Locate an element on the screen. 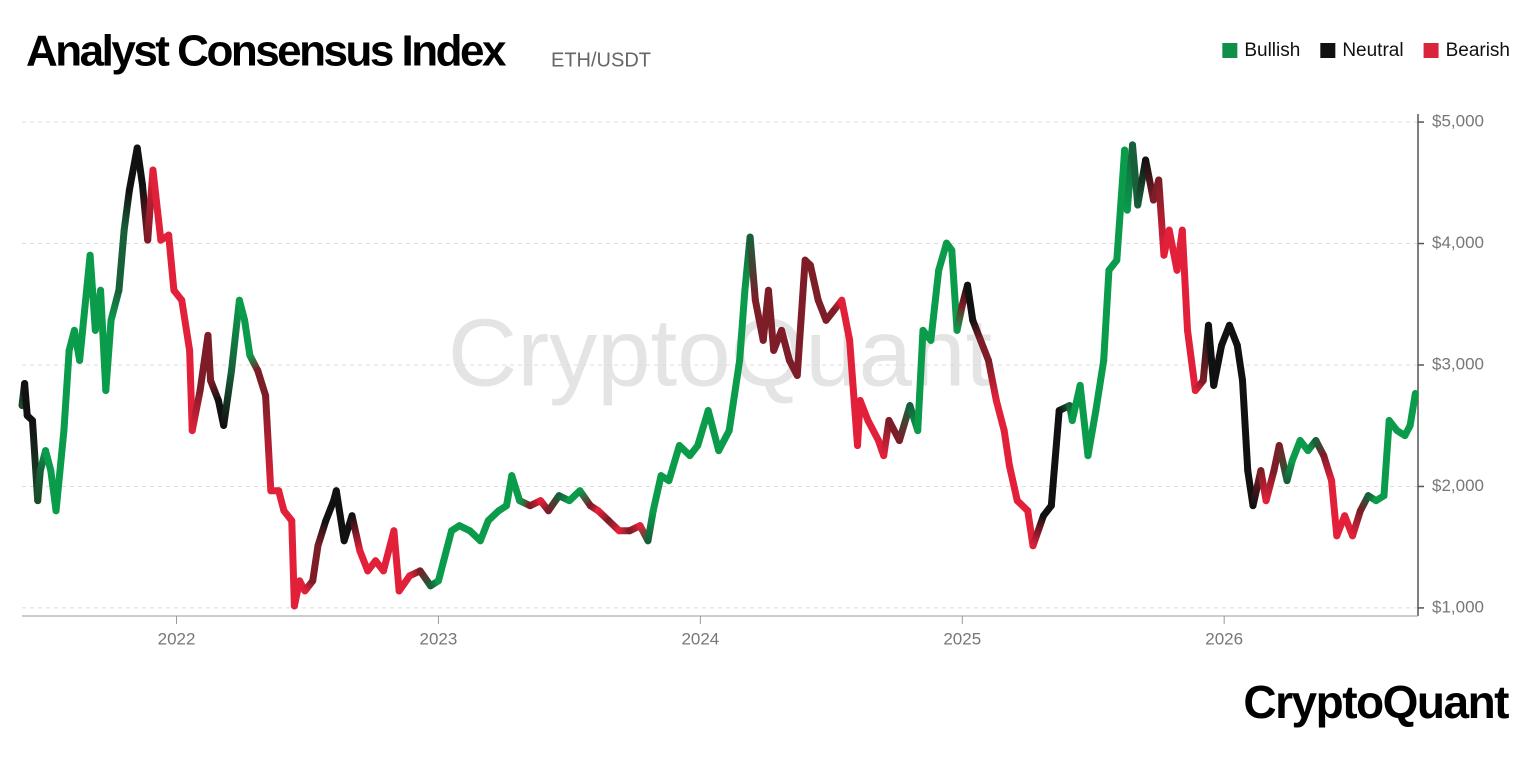  x-tick-label: 2026 is located at coordinates (1224, 638).